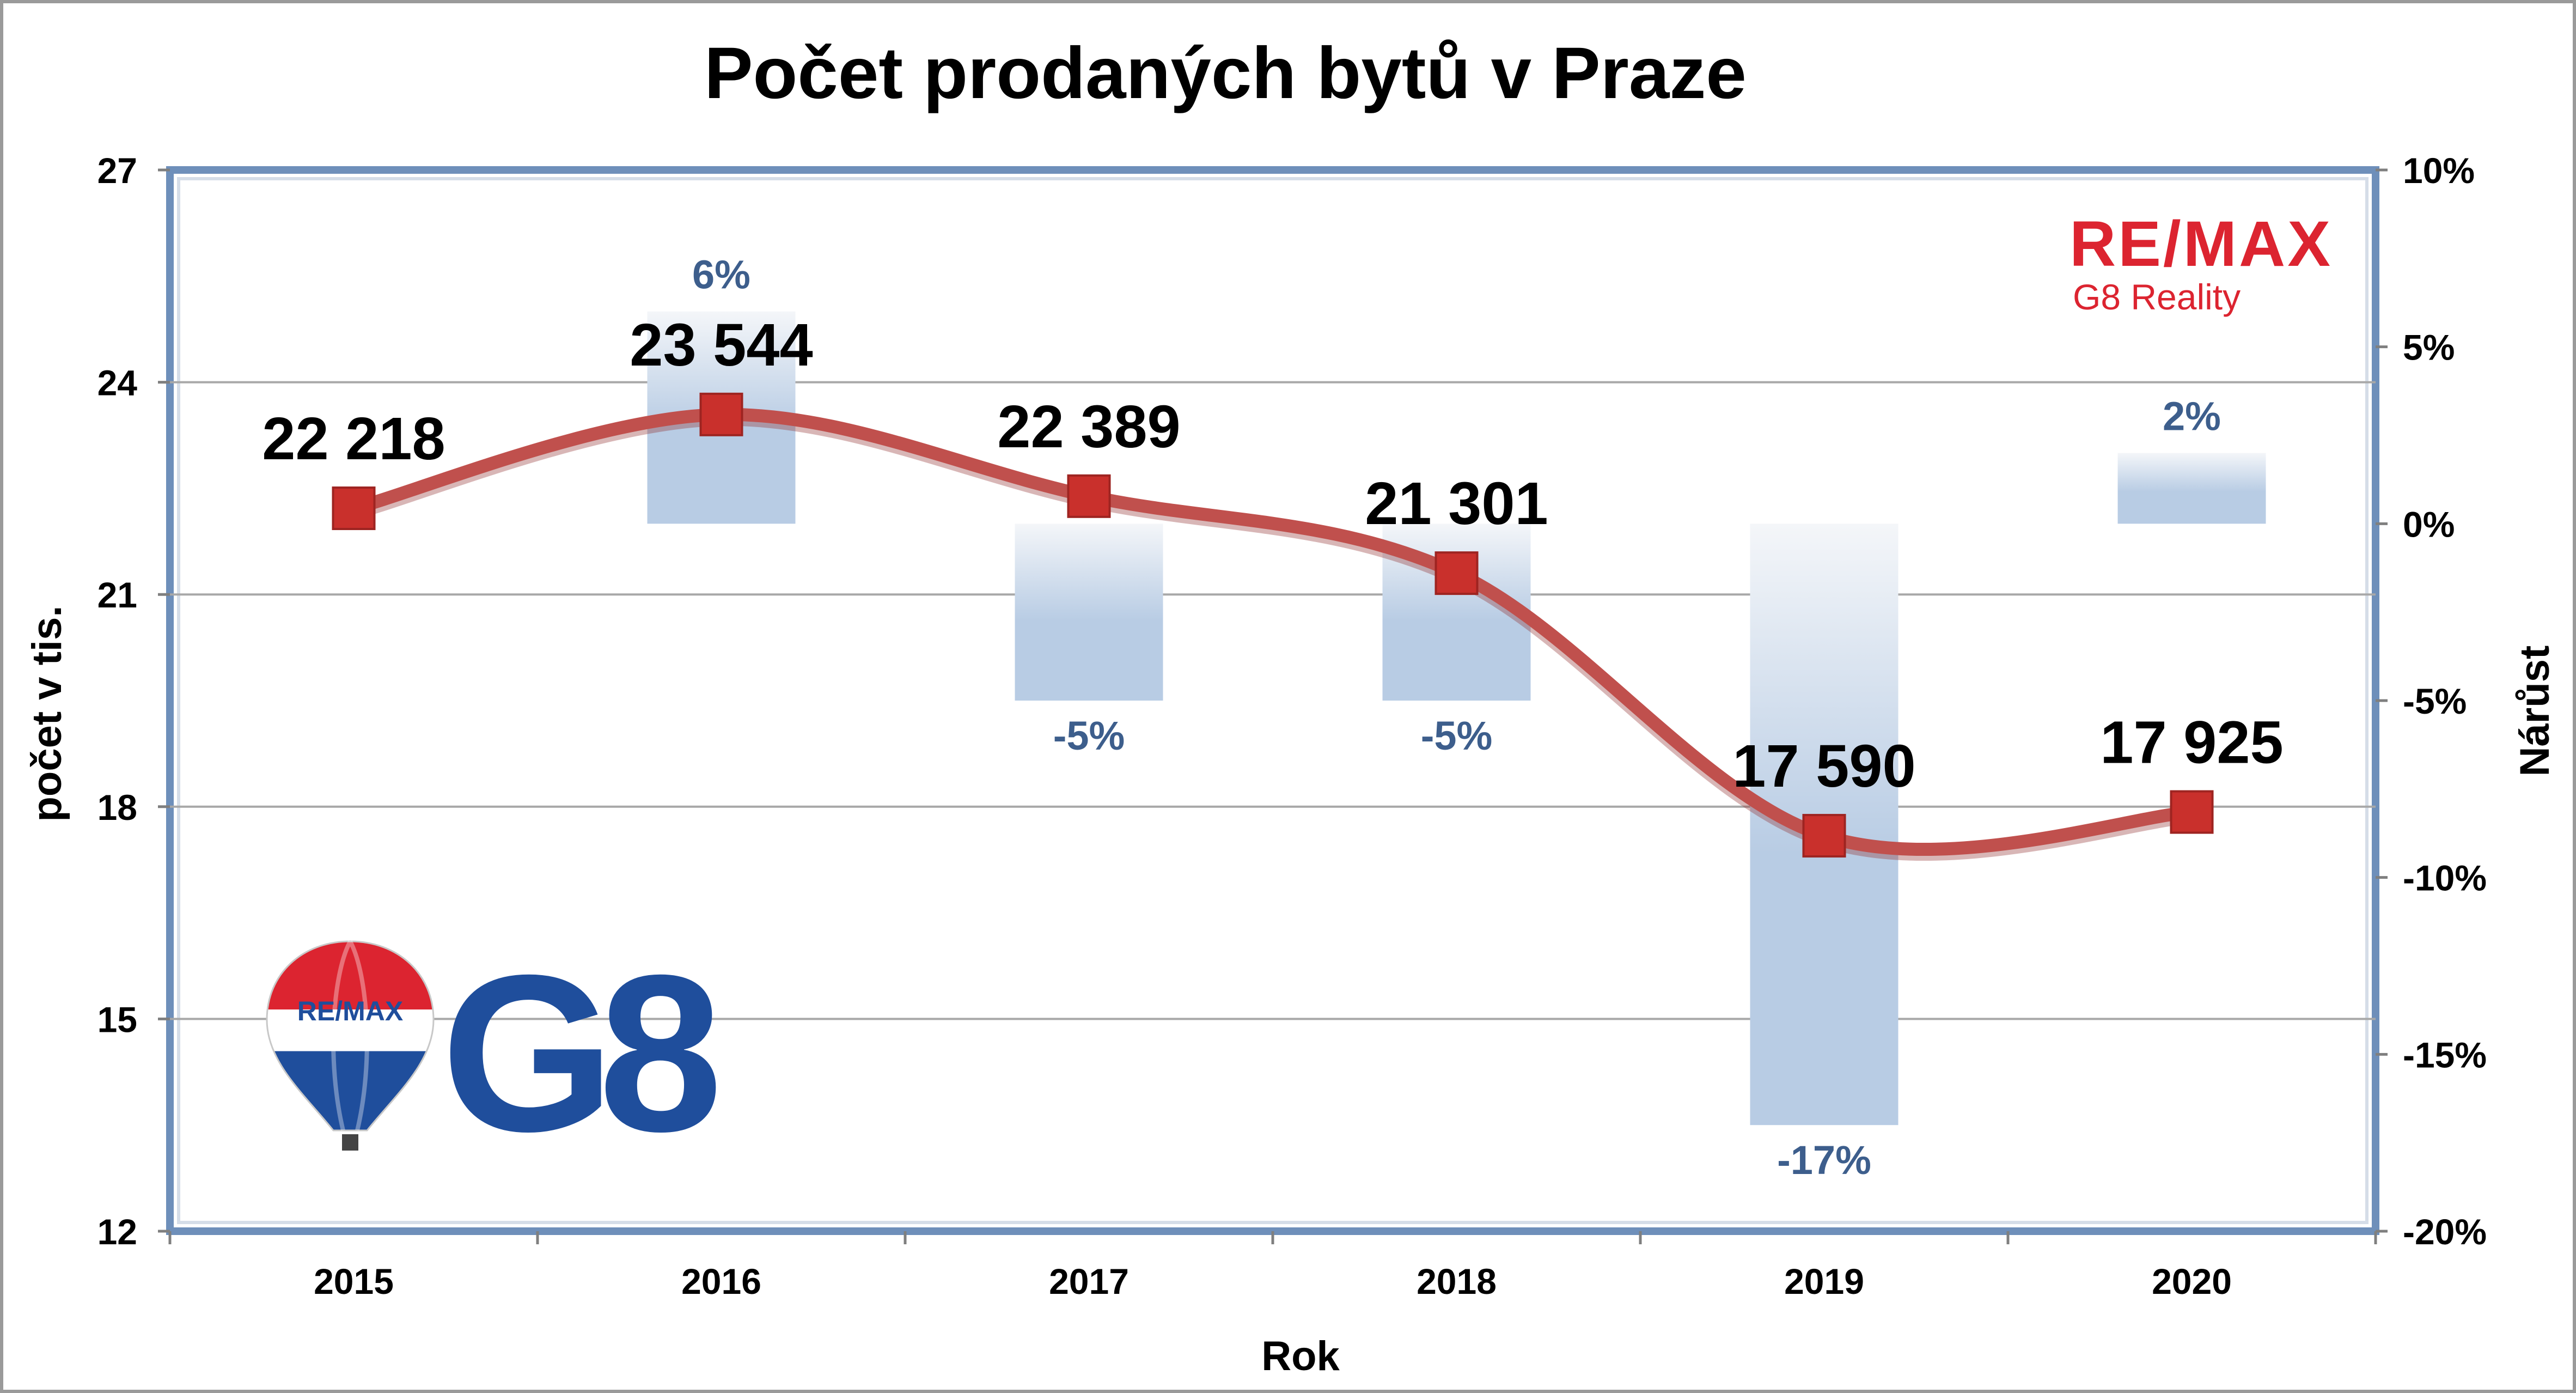 This screenshot has width=2576, height=1393. I want to click on x-axis-title: Rok, so click(1300, 1356).